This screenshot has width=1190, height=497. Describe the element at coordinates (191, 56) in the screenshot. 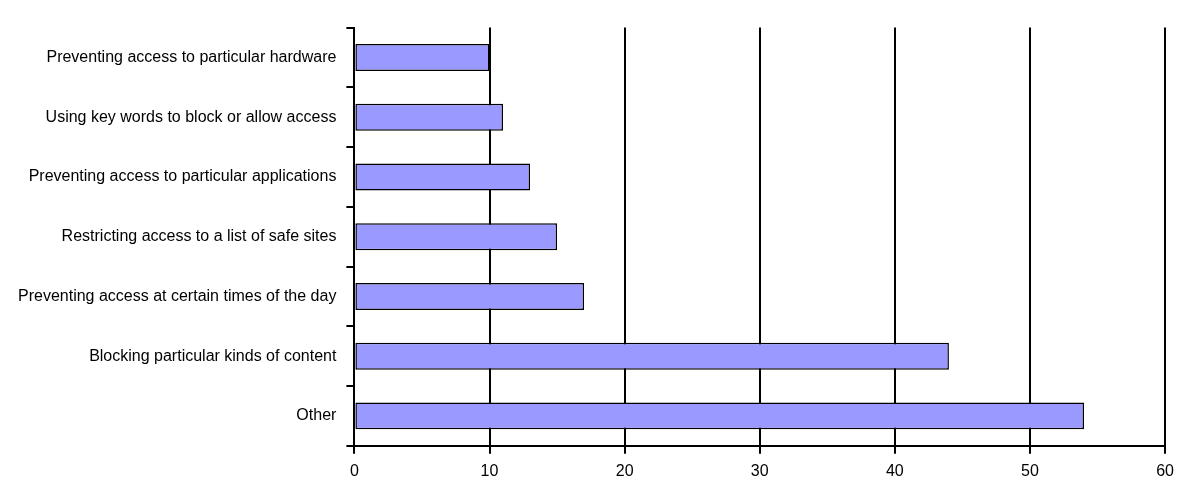

I see `y-tick-label: Preventing access to particular hardware` at that location.